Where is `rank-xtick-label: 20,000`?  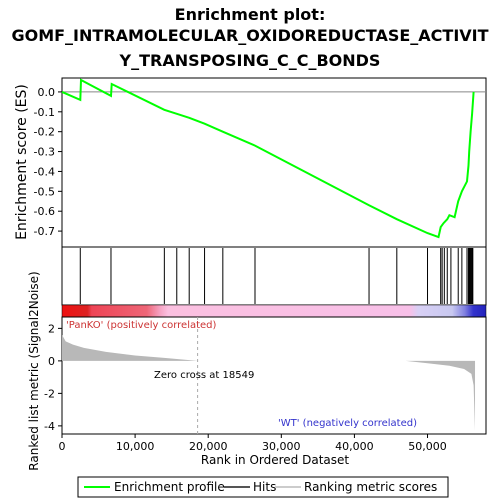
rank-xtick-label: 20,000 is located at coordinates (208, 446).